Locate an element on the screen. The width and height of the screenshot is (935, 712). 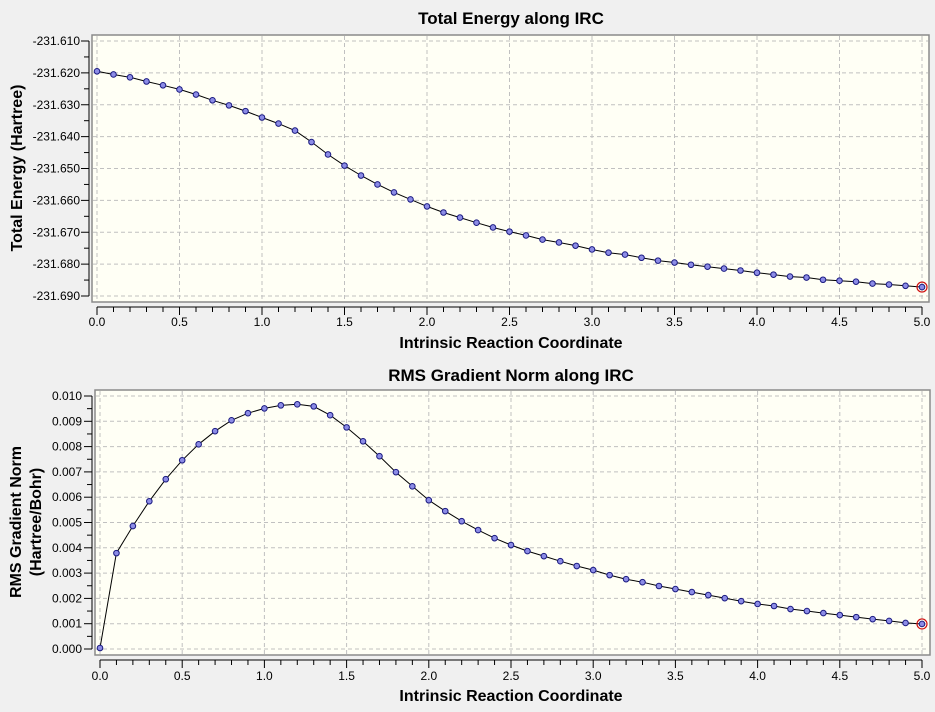
x-tick-label: 0.5 is located at coordinates (182, 676).